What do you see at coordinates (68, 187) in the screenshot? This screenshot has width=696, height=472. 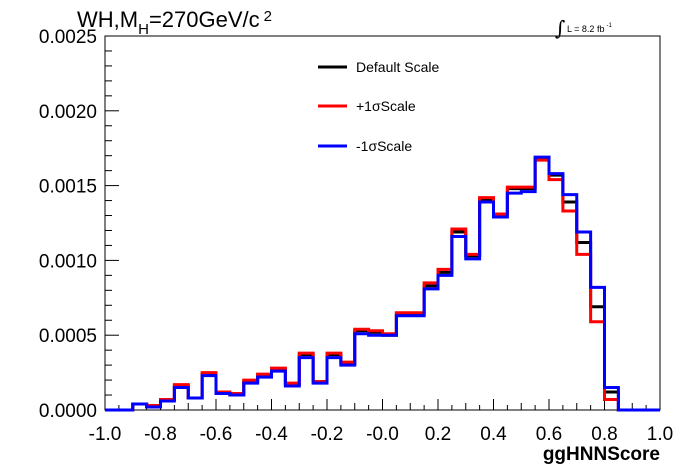 I see `y-tick-label: 0.0015` at bounding box center [68, 187].